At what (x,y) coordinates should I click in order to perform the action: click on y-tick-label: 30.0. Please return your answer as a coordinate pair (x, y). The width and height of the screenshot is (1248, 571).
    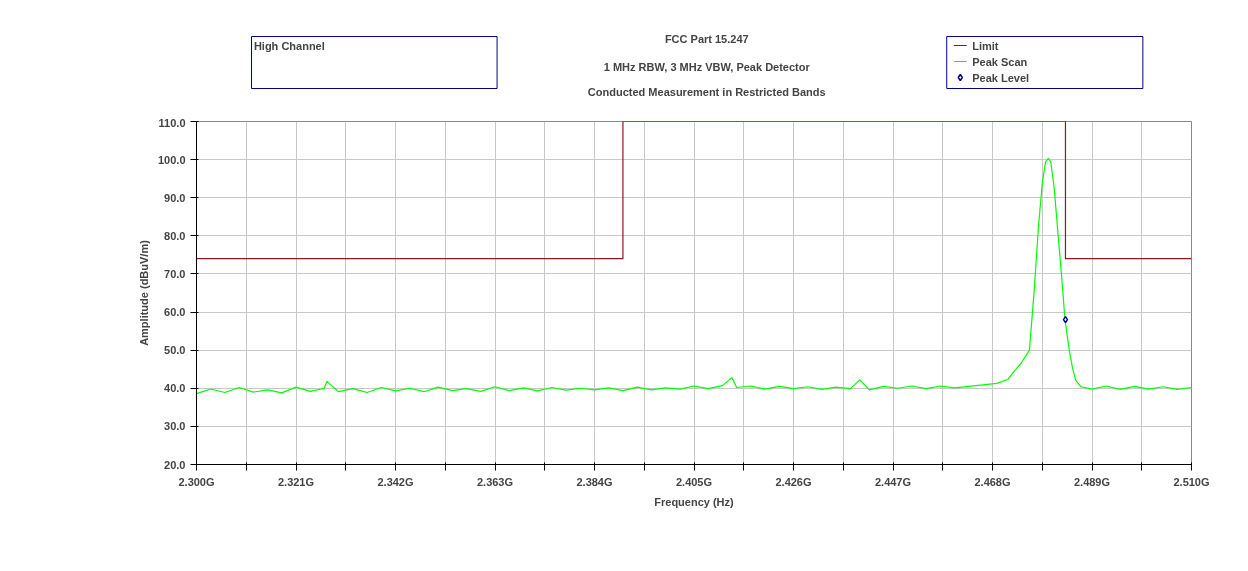
    Looking at the image, I should click on (175, 426).